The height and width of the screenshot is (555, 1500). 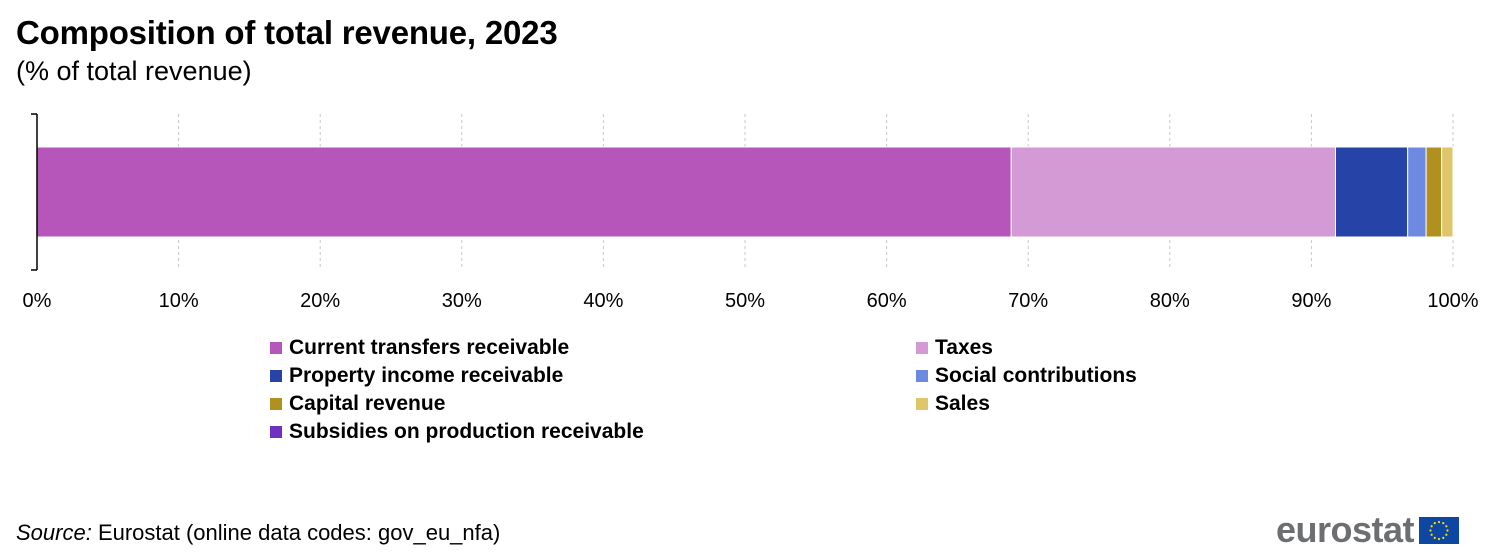 I want to click on x-tick-label: 0%, so click(x=37, y=301).